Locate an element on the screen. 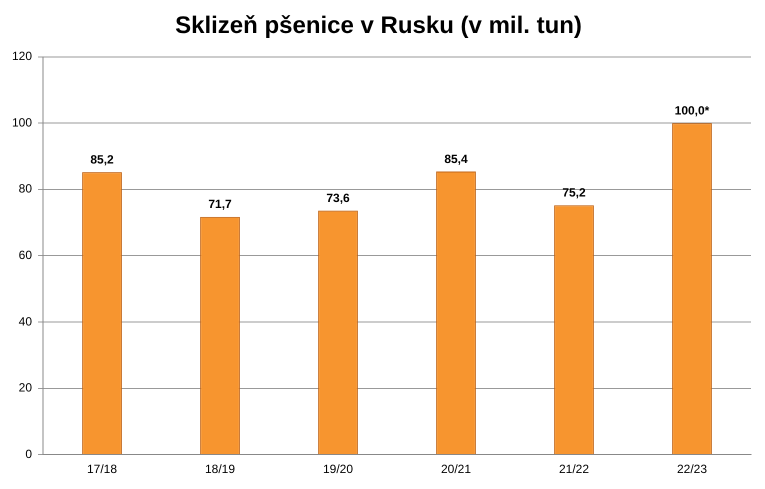 The width and height of the screenshot is (765, 489). chart-title: Sklizeň pšenice v Rusku (v mil. tun) is located at coordinates (378, 26).